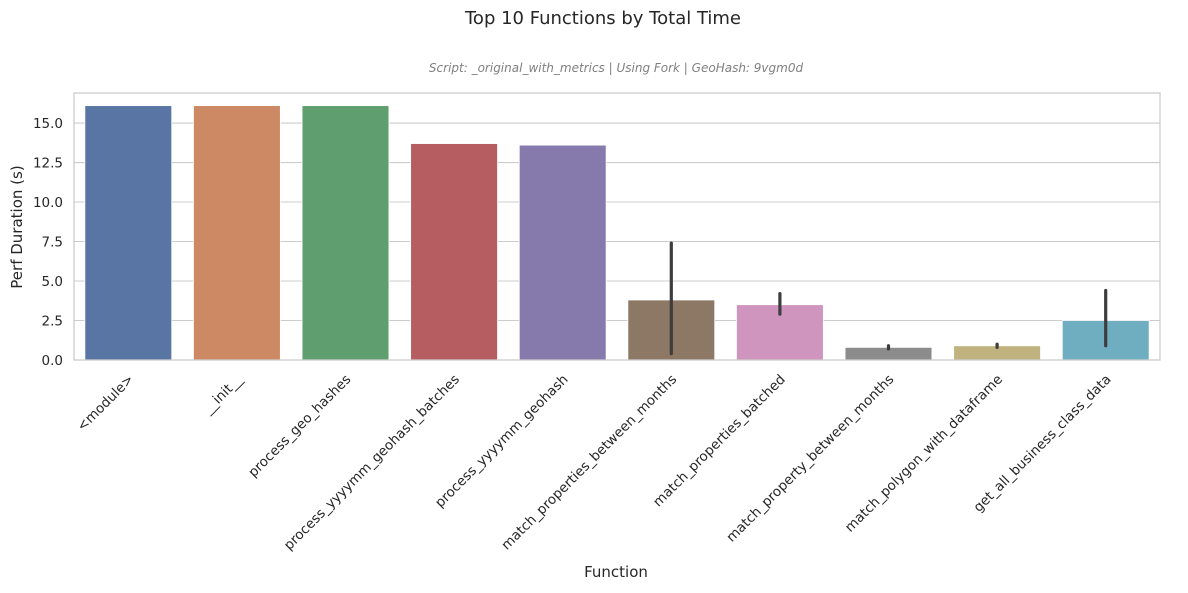  What do you see at coordinates (52, 322) in the screenshot?
I see `y-tick-label: 2.5` at bounding box center [52, 322].